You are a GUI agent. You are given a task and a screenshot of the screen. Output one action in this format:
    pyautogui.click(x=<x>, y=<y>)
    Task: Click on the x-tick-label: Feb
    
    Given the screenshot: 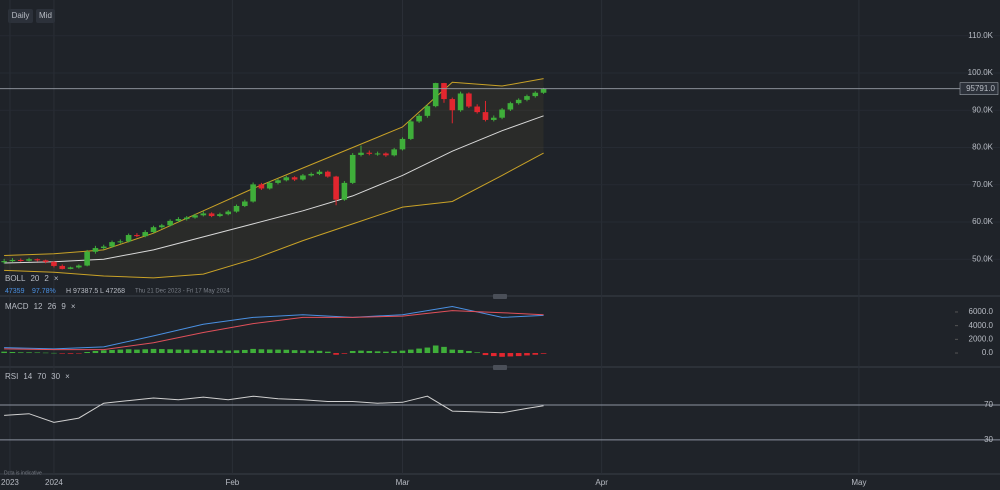 What is the action you would take?
    pyautogui.click(x=232, y=482)
    